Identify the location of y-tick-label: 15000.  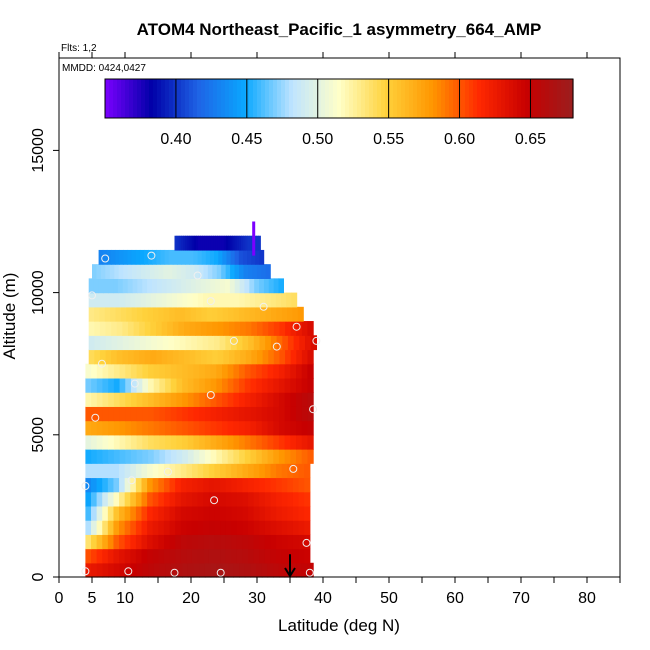
(38, 150).